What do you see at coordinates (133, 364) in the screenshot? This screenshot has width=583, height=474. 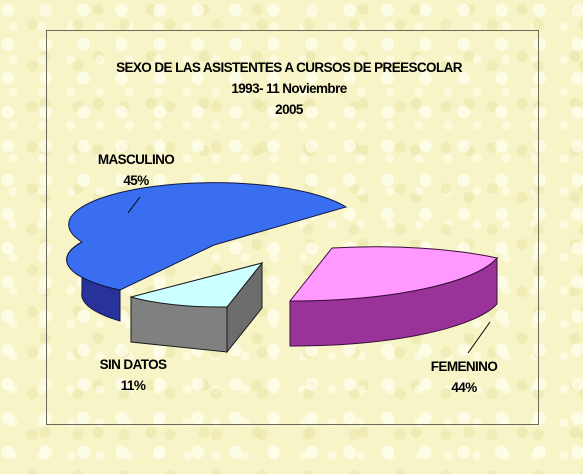 I see `label-sin-datos-name: SIN DATOS` at bounding box center [133, 364].